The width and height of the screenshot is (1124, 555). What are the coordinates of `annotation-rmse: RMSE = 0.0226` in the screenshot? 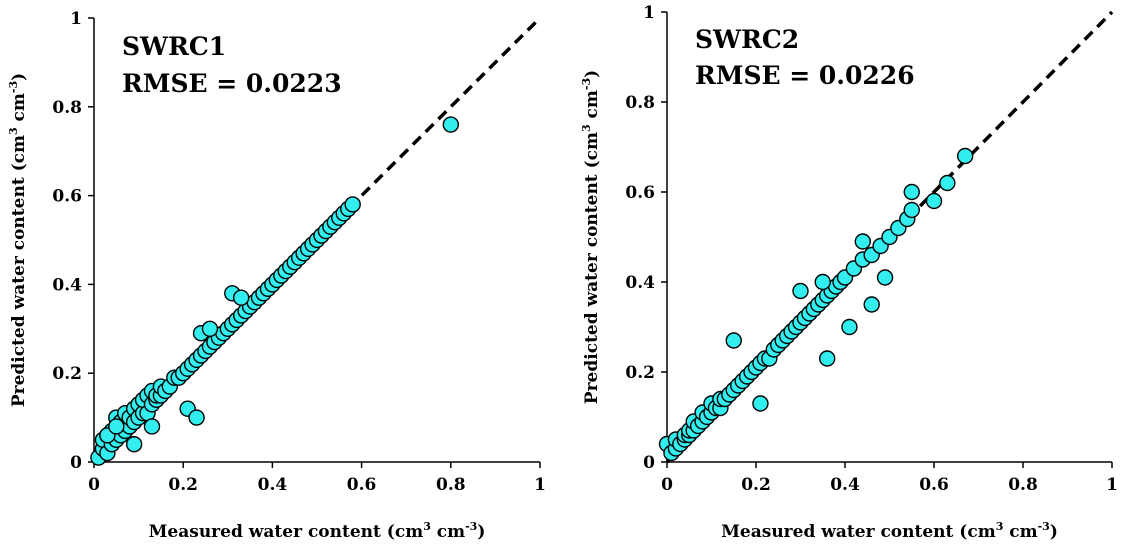 It's located at (805, 75).